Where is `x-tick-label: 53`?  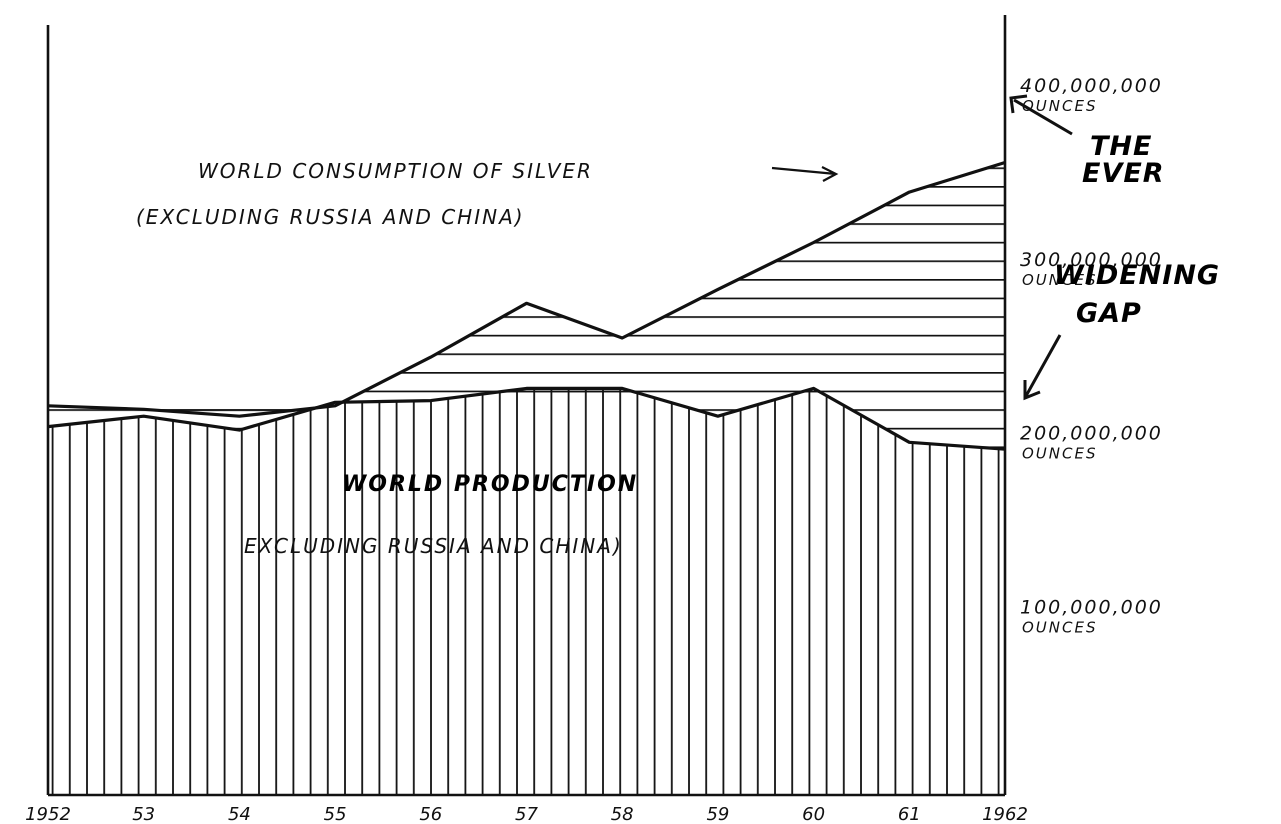
x-tick-label: 53 is located at coordinates (143, 814).